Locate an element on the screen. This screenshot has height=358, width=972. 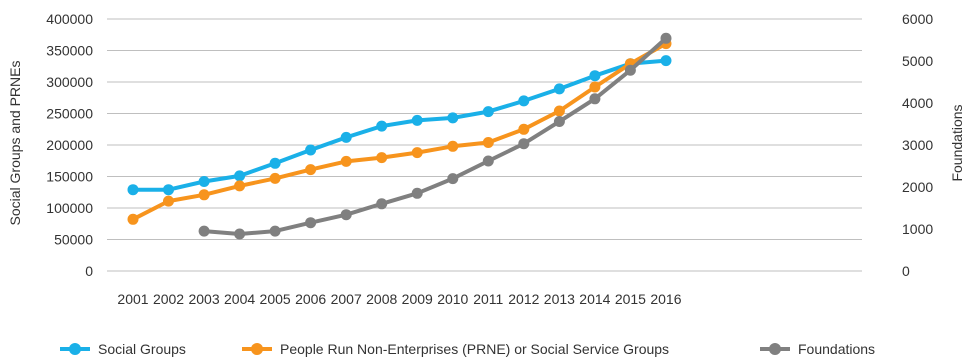
y2-tick-label: 3000 is located at coordinates (917, 145).